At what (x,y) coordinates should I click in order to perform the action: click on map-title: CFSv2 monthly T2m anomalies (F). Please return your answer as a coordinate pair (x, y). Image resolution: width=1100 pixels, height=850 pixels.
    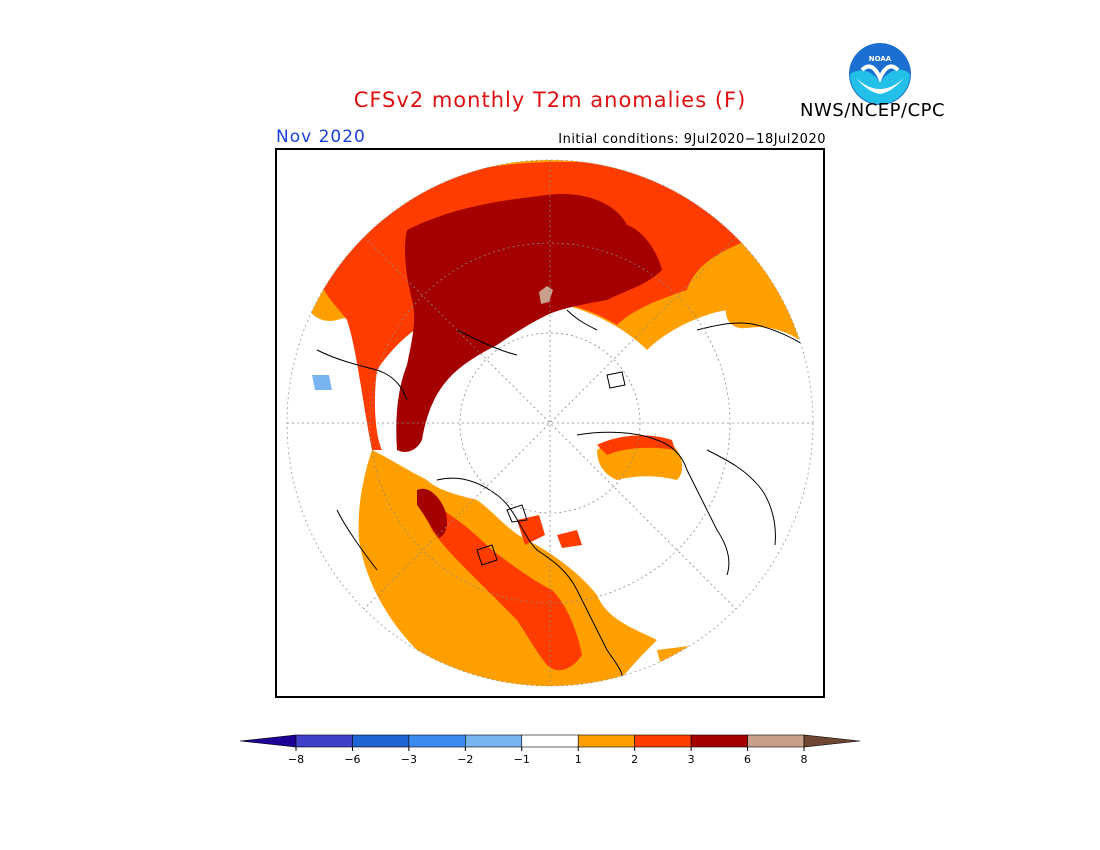
    Looking at the image, I should click on (550, 100).